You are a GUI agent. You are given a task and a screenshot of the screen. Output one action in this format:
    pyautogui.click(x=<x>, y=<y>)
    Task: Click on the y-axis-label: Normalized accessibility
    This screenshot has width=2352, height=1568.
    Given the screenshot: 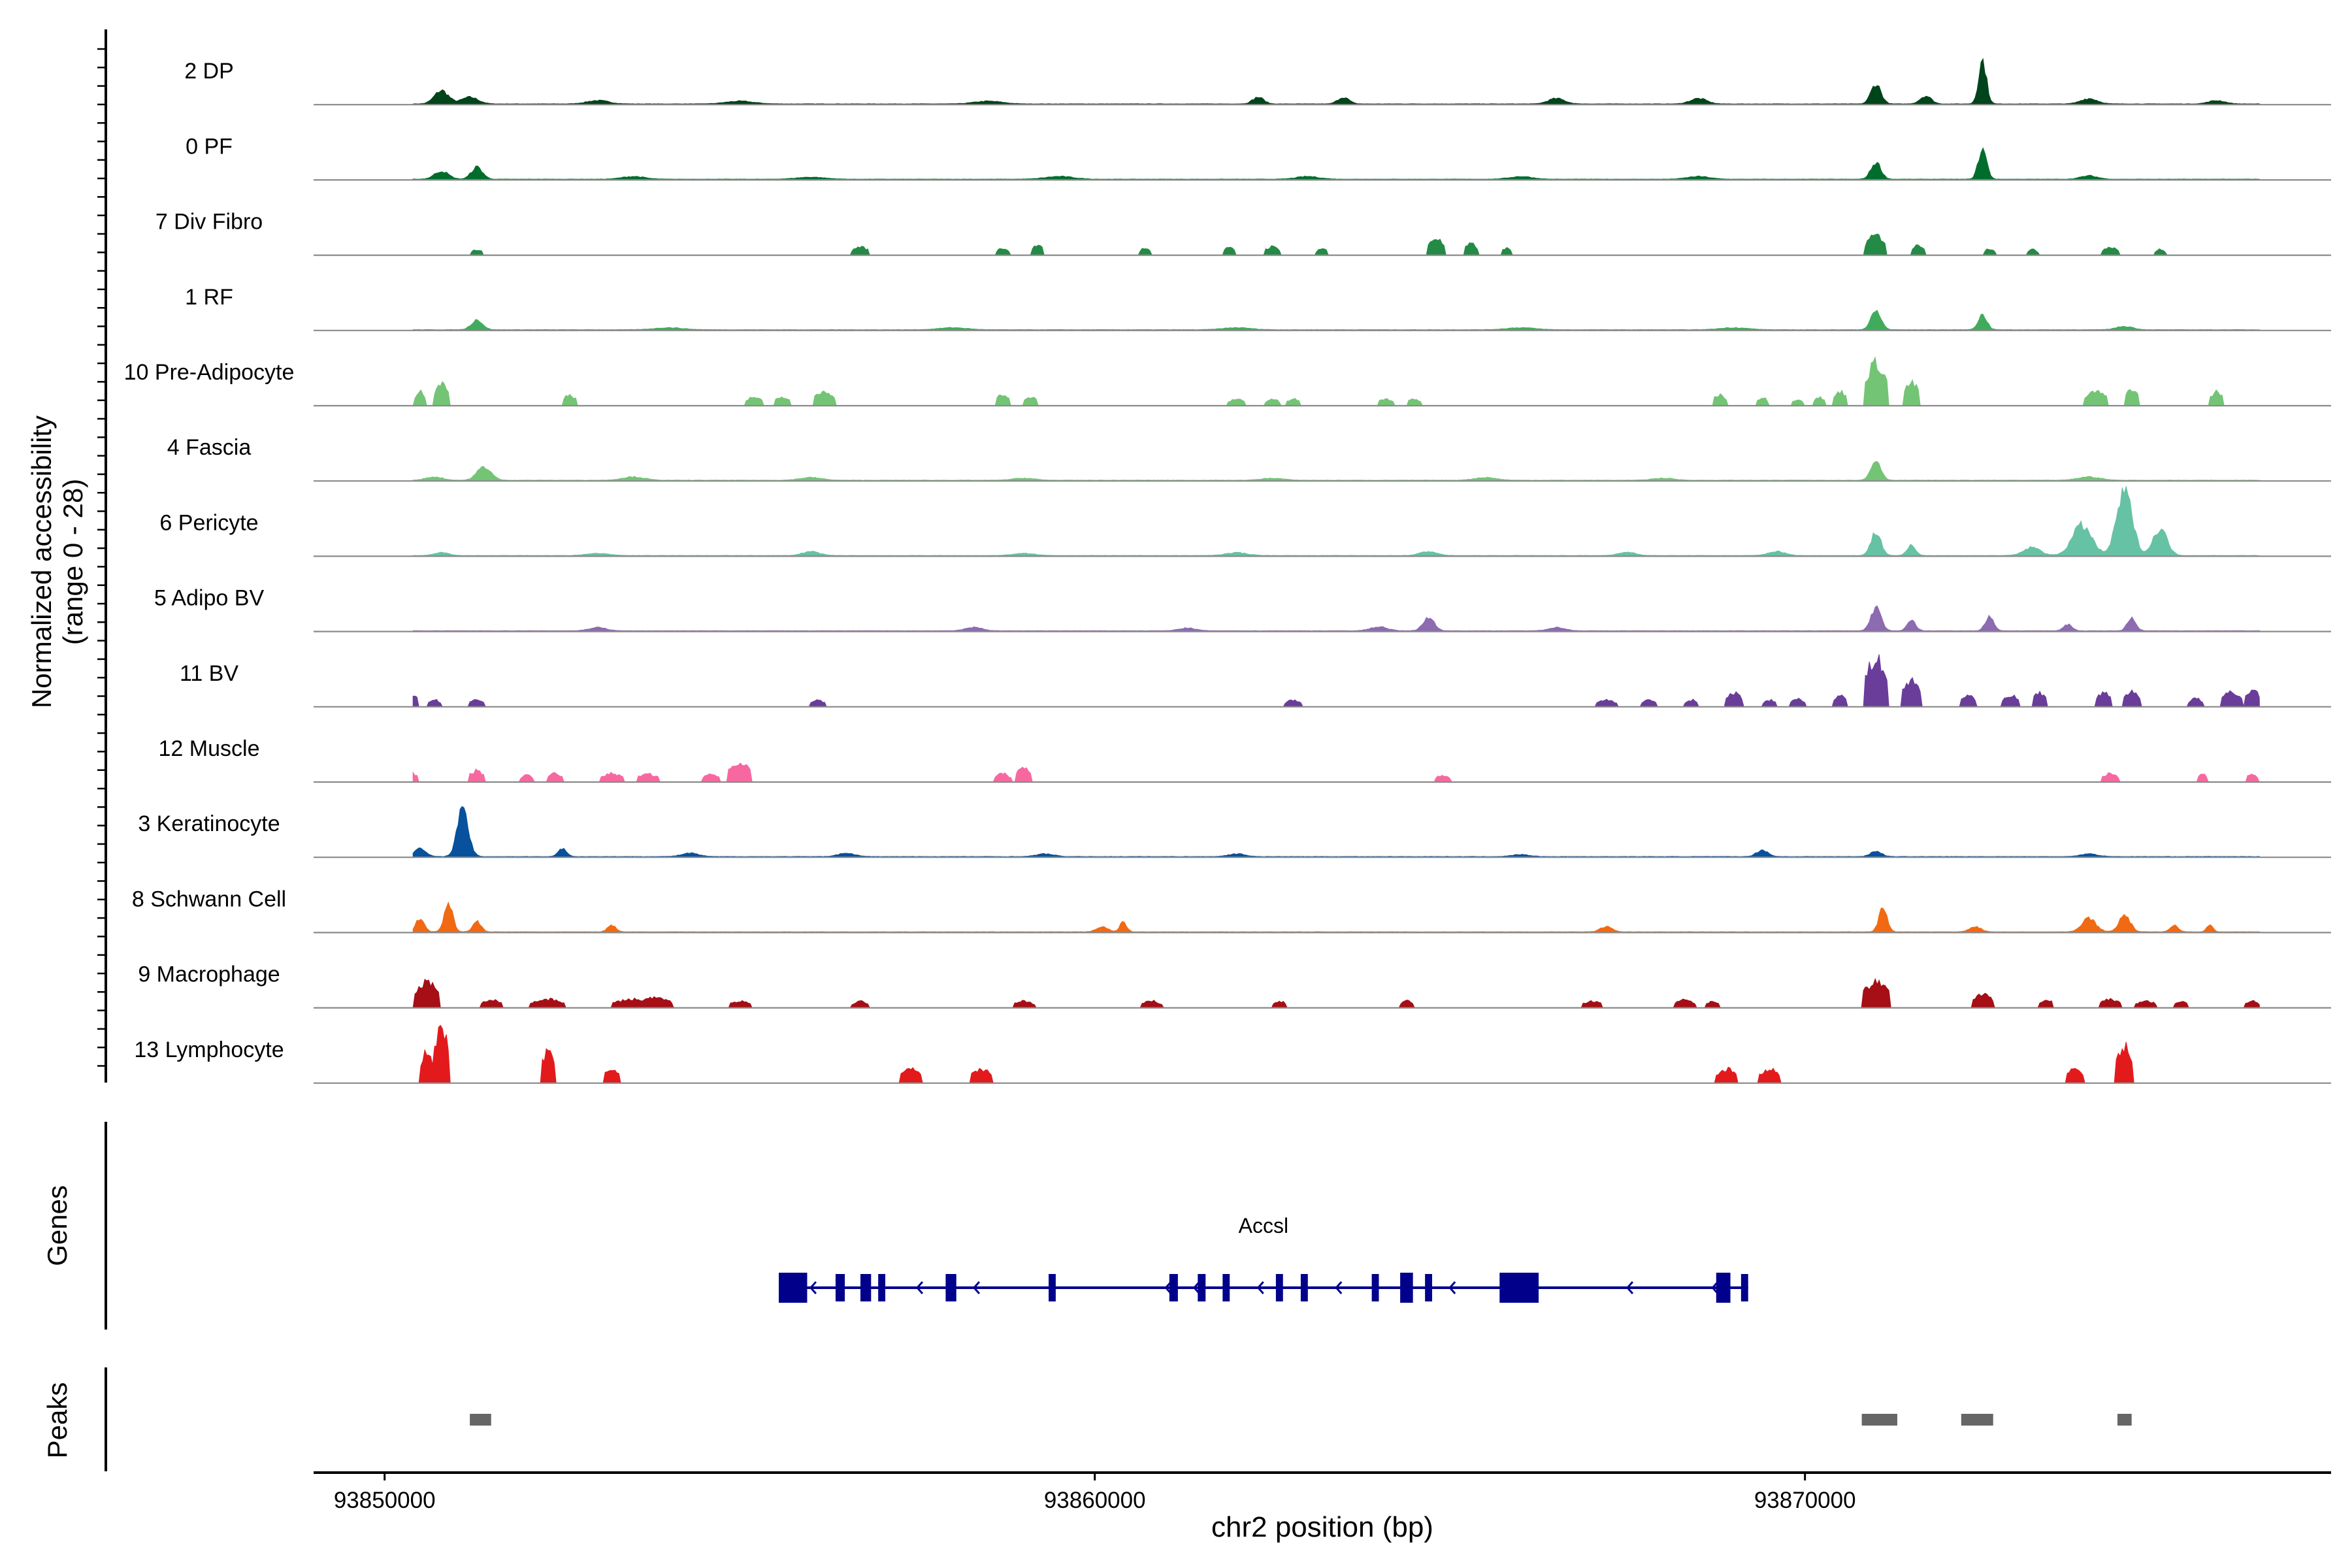 What is the action you would take?
    pyautogui.click(x=41, y=562)
    